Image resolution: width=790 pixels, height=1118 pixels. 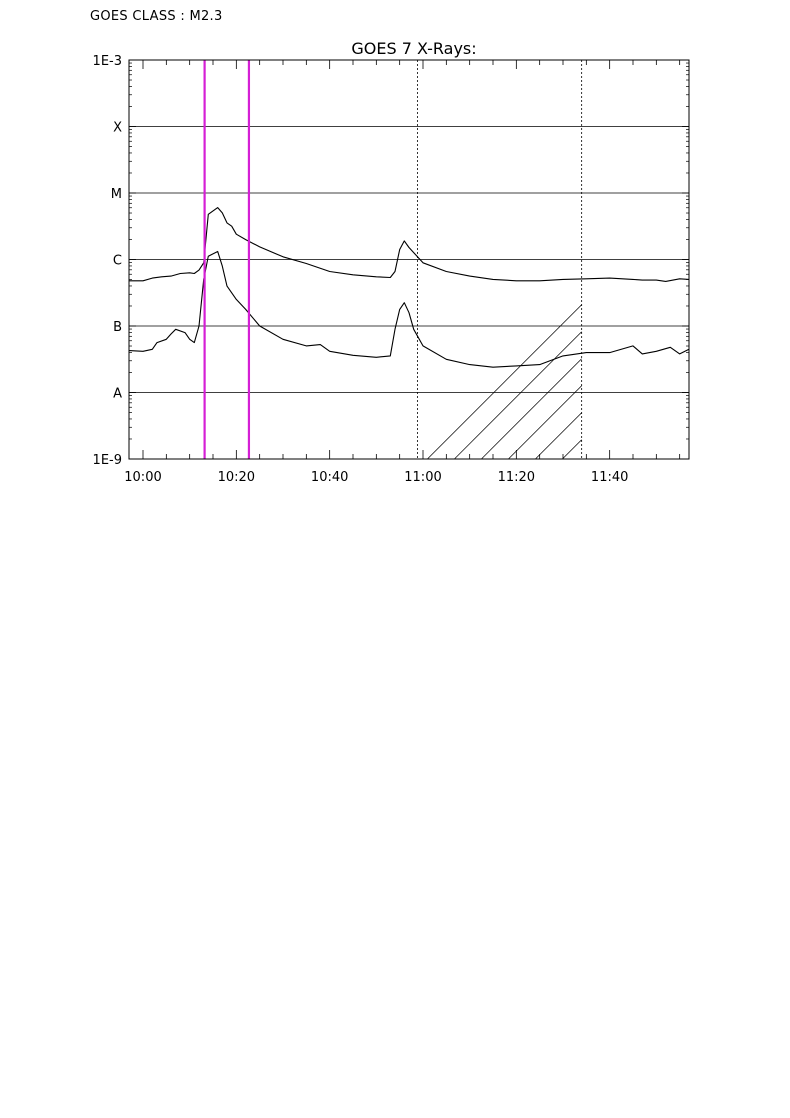 What do you see at coordinates (422, 477) in the screenshot?
I see `x-tick-label: 11:00` at bounding box center [422, 477].